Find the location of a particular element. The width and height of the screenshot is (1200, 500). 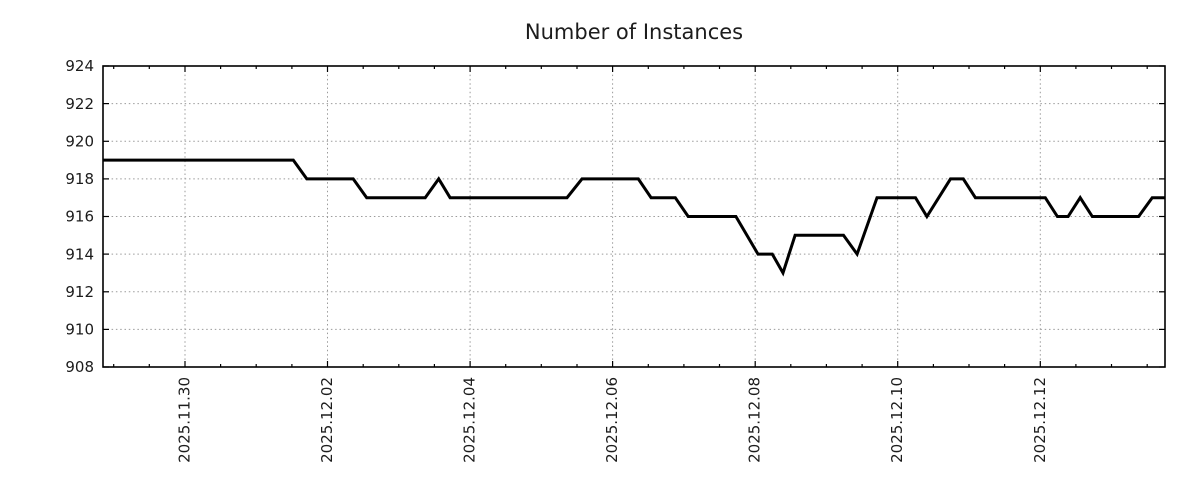

y-tick-label: 920 is located at coordinates (79, 141).